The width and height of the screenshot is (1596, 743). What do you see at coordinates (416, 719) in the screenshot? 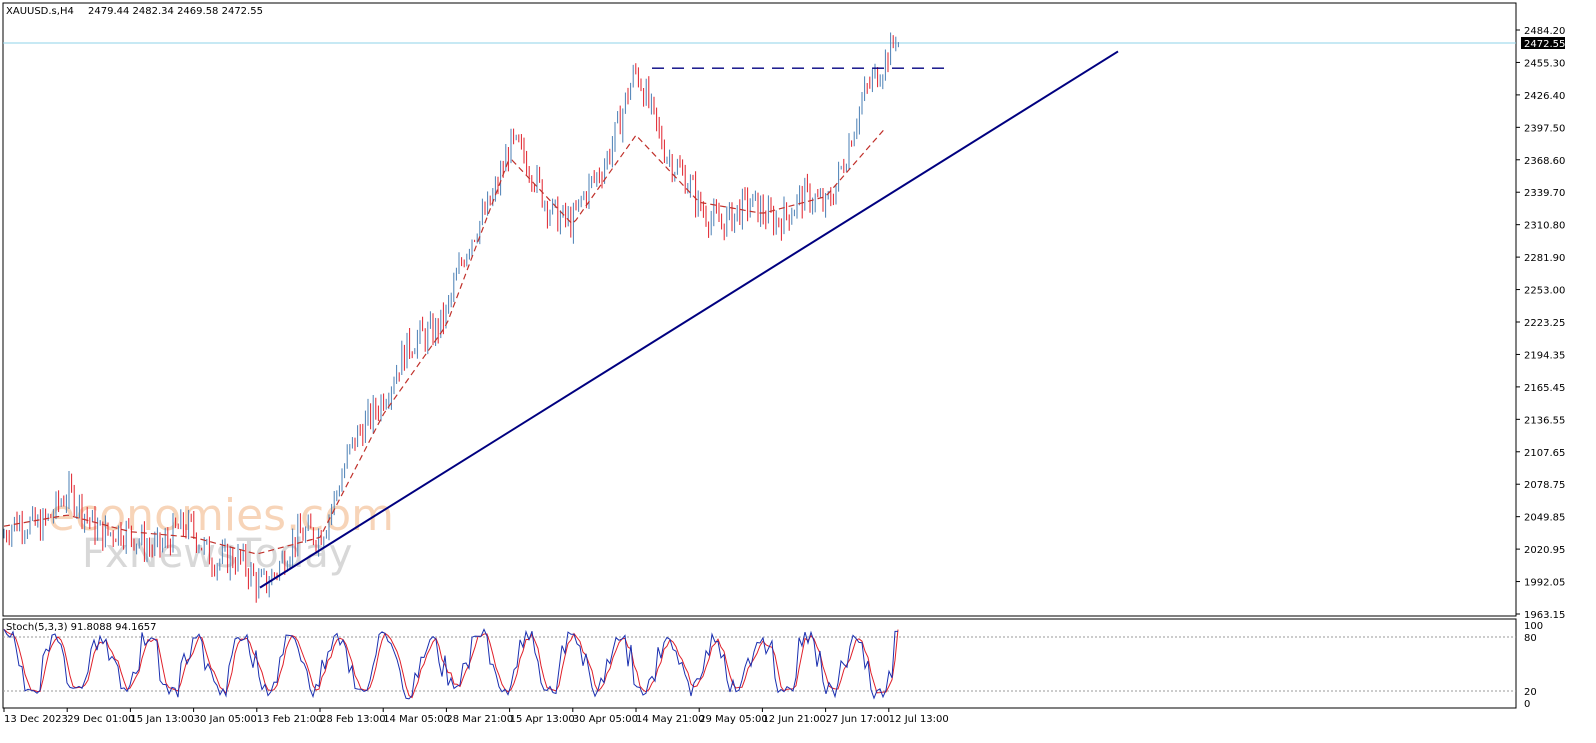
I see `time-tick-label: 14 Mar 05:00` at bounding box center [416, 719].